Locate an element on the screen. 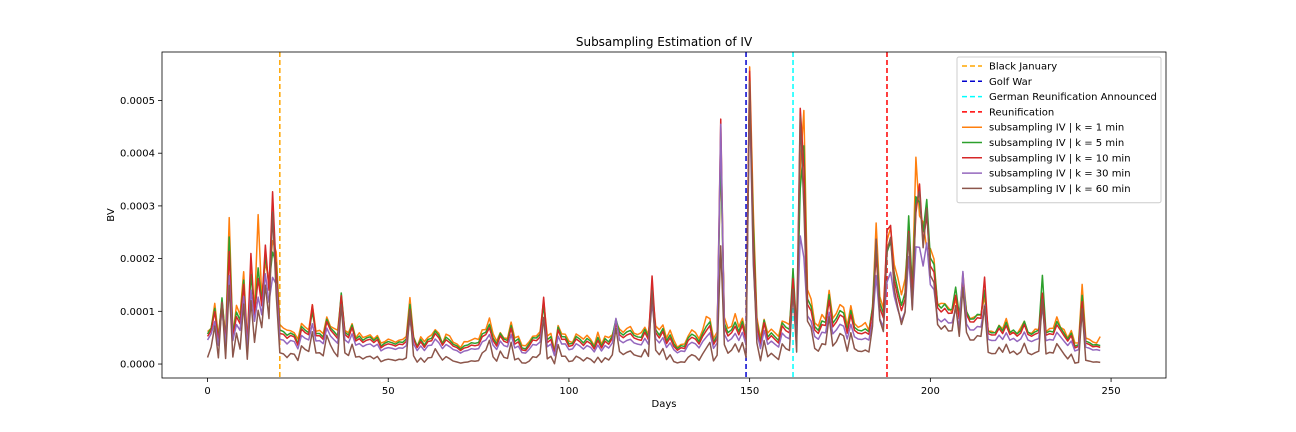  x-tick-label: 200 is located at coordinates (930, 391).